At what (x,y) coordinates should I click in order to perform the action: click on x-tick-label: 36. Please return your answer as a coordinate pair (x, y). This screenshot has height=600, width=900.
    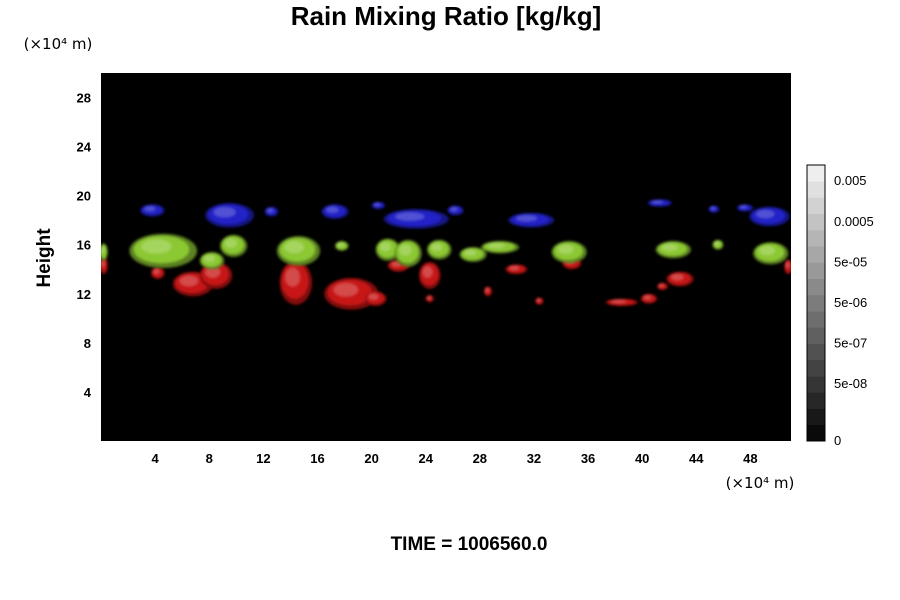
    Looking at the image, I should click on (588, 458).